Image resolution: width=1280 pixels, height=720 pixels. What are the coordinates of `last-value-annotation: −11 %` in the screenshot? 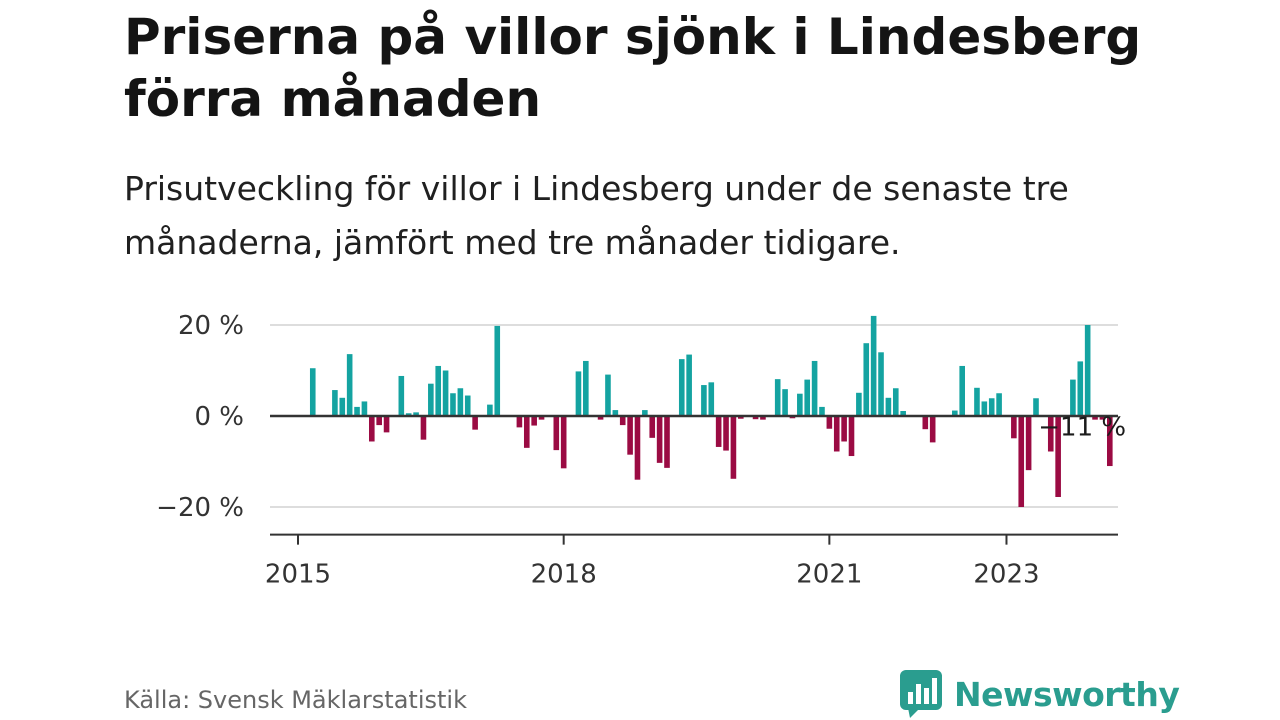 It's located at (1082, 427).